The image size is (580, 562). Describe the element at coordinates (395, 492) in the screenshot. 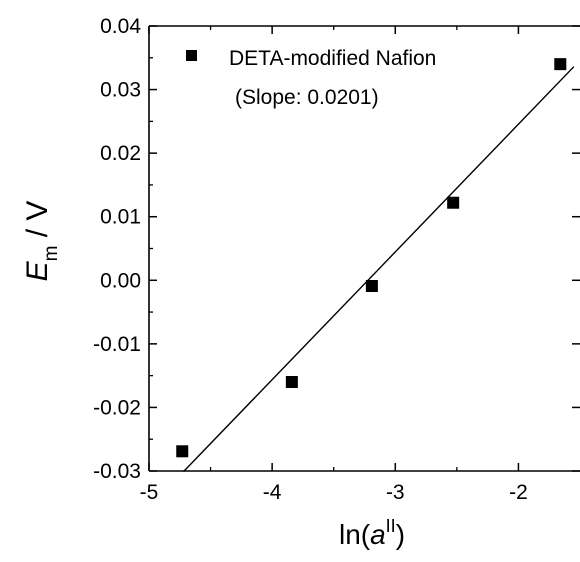

I see `x-tick-label: -3` at that location.